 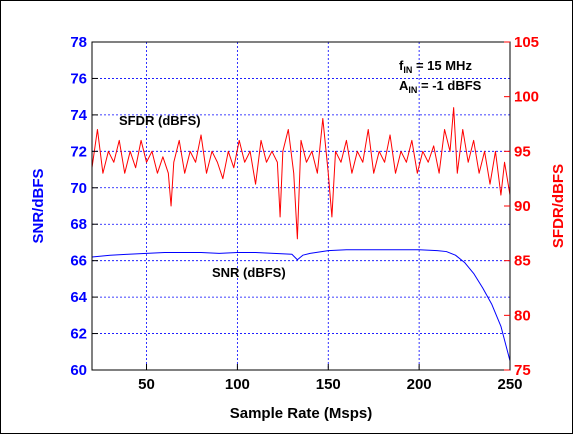 What do you see at coordinates (78, 224) in the screenshot?
I see `left-tick-label: 68` at bounding box center [78, 224].